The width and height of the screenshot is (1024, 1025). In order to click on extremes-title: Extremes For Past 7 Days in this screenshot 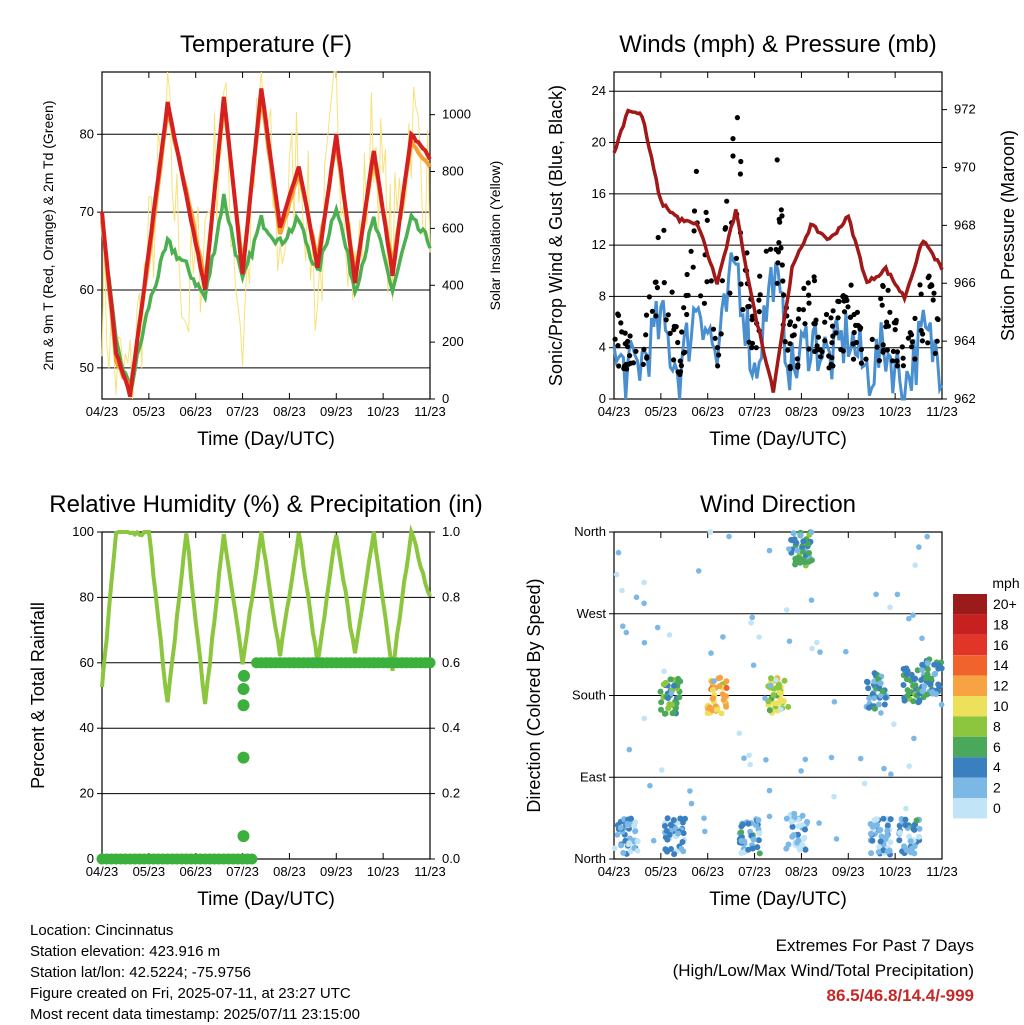, I will do `click(874, 945)`.